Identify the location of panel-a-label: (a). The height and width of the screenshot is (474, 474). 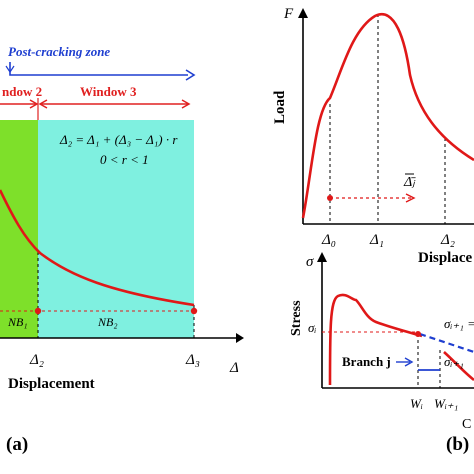
(17, 444).